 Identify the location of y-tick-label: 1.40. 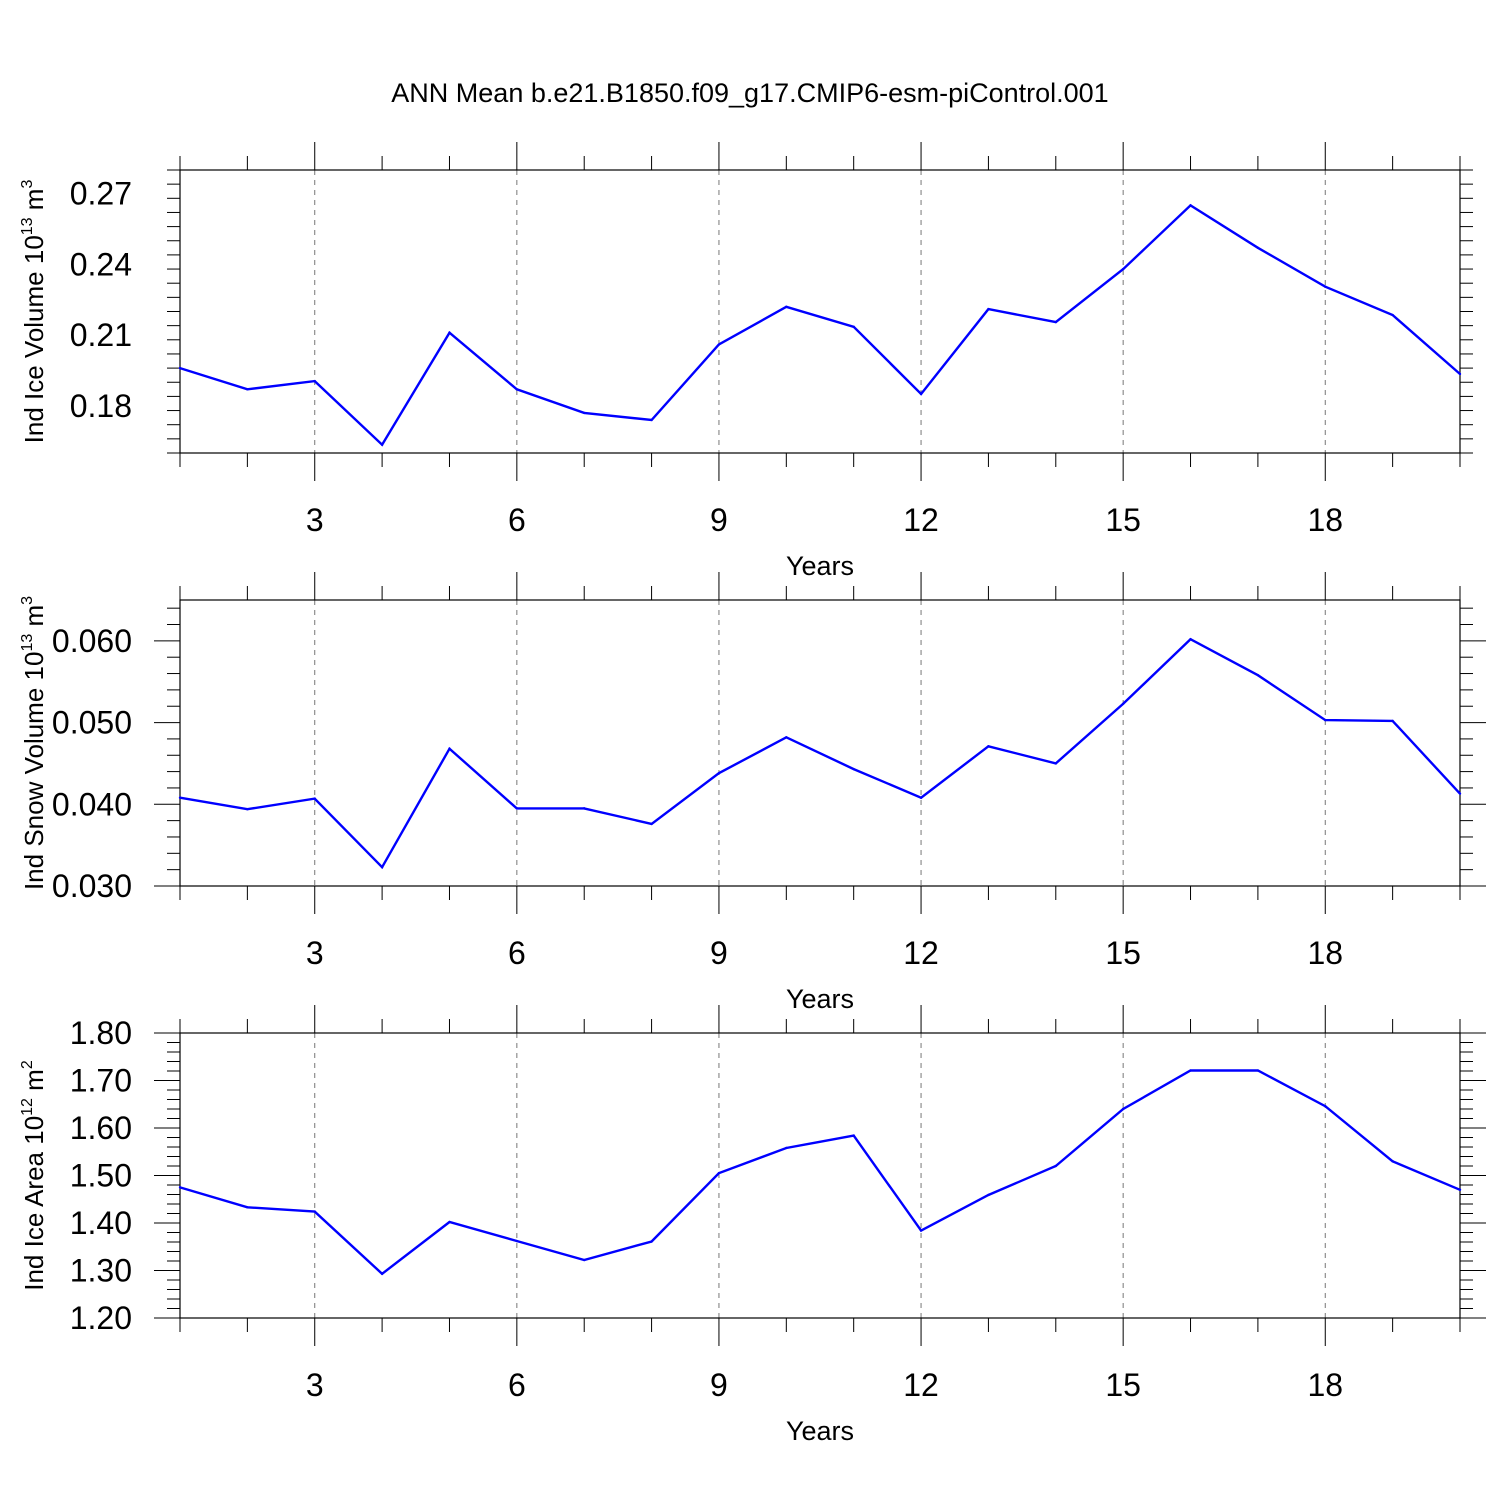
(101, 1223).